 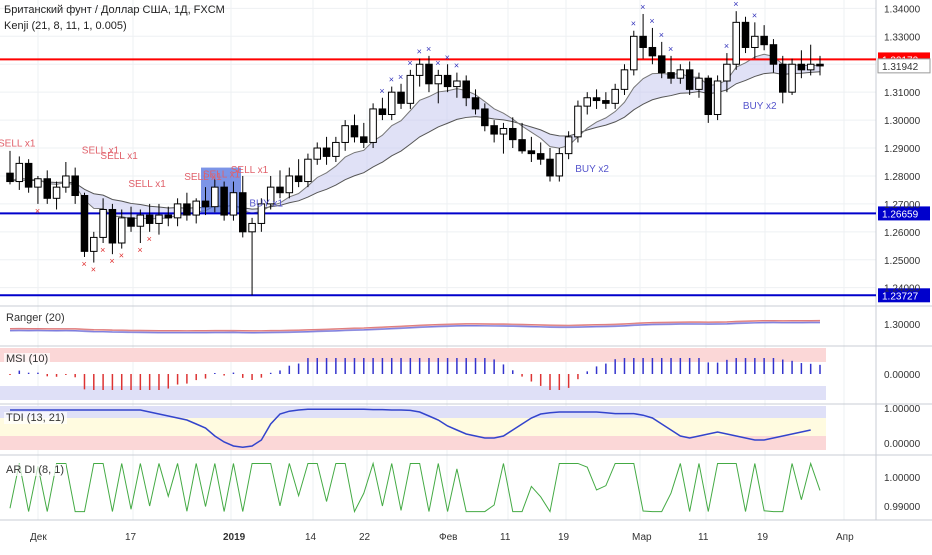 What do you see at coordinates (413, 427) in the screenshot?
I see `tdi-band-mid` at bounding box center [413, 427].